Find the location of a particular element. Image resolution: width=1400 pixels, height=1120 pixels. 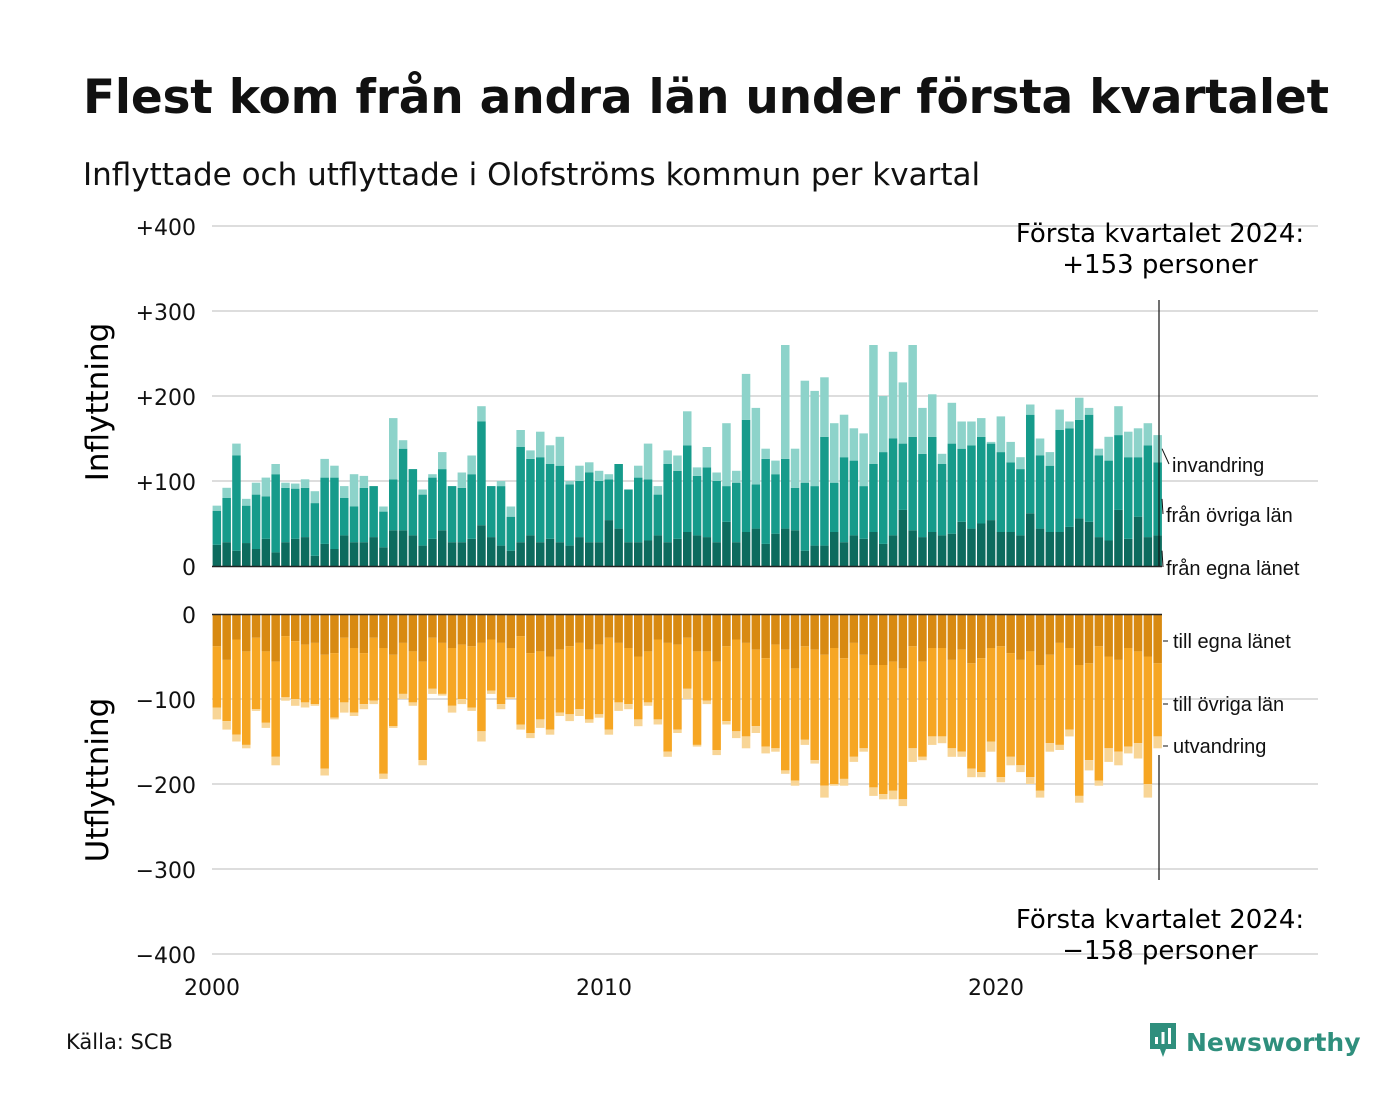

series-label-till-egna-lanet: till egna länet is located at coordinates (1232, 642).